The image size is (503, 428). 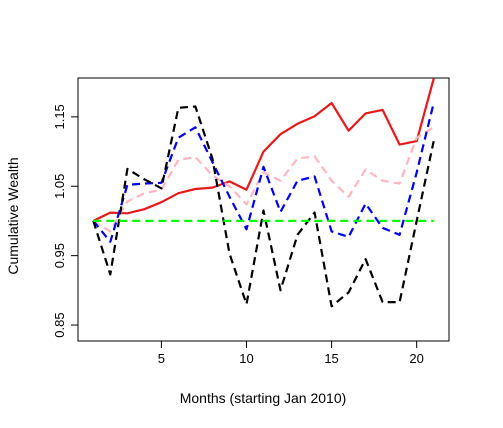 I want to click on x-axis: 5 10 15 20, so click(x=291, y=353).